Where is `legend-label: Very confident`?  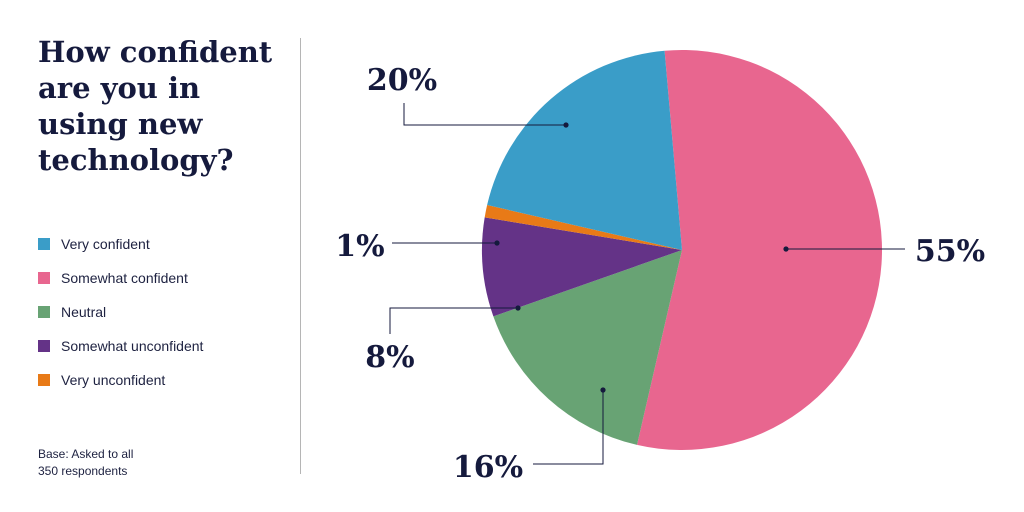
legend-label: Very confident is located at coordinates (105, 244).